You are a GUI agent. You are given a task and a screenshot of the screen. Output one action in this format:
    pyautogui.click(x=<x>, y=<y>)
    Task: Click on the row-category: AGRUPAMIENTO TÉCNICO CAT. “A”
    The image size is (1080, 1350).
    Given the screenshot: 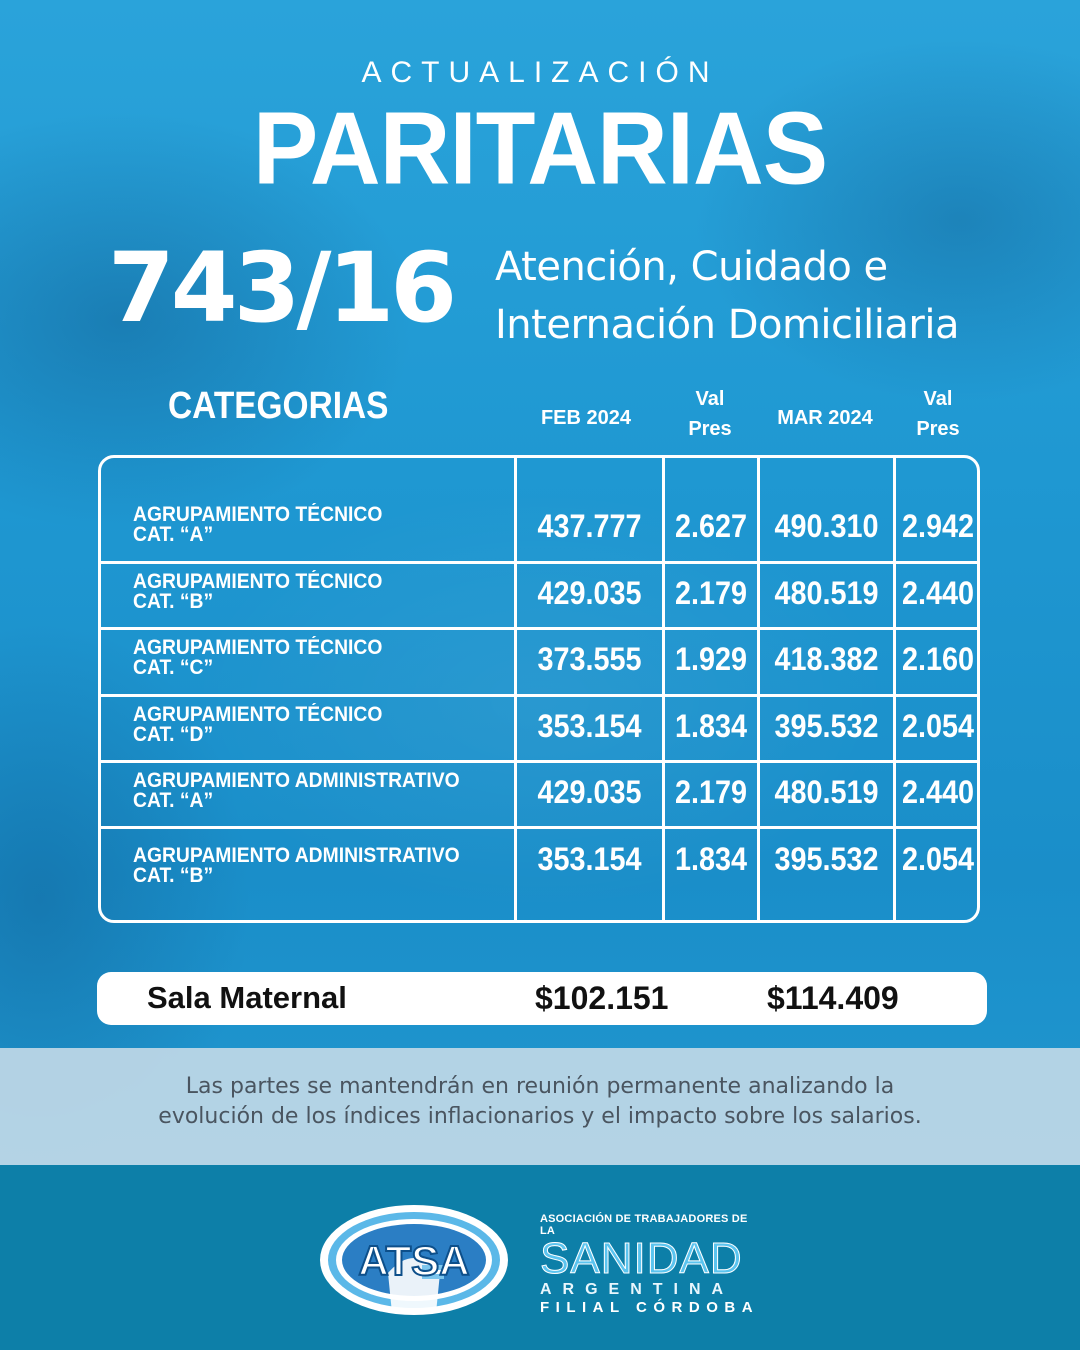 What is the action you would take?
    pyautogui.click(x=258, y=524)
    